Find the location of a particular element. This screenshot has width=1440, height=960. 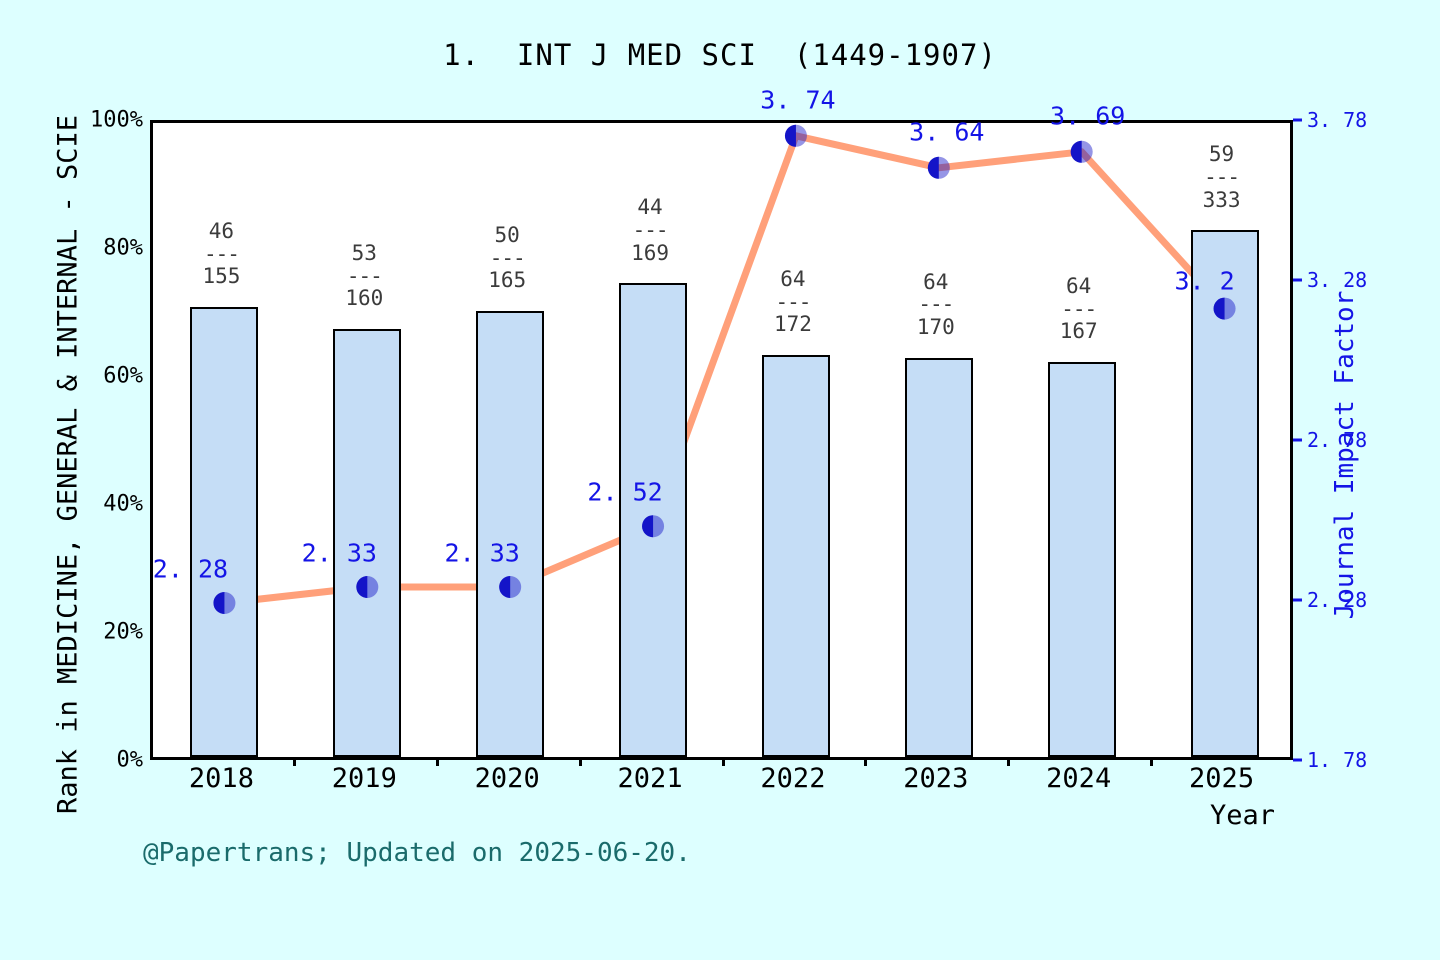

impact-factor-label-2021: 2. 52 is located at coordinates (625, 492).